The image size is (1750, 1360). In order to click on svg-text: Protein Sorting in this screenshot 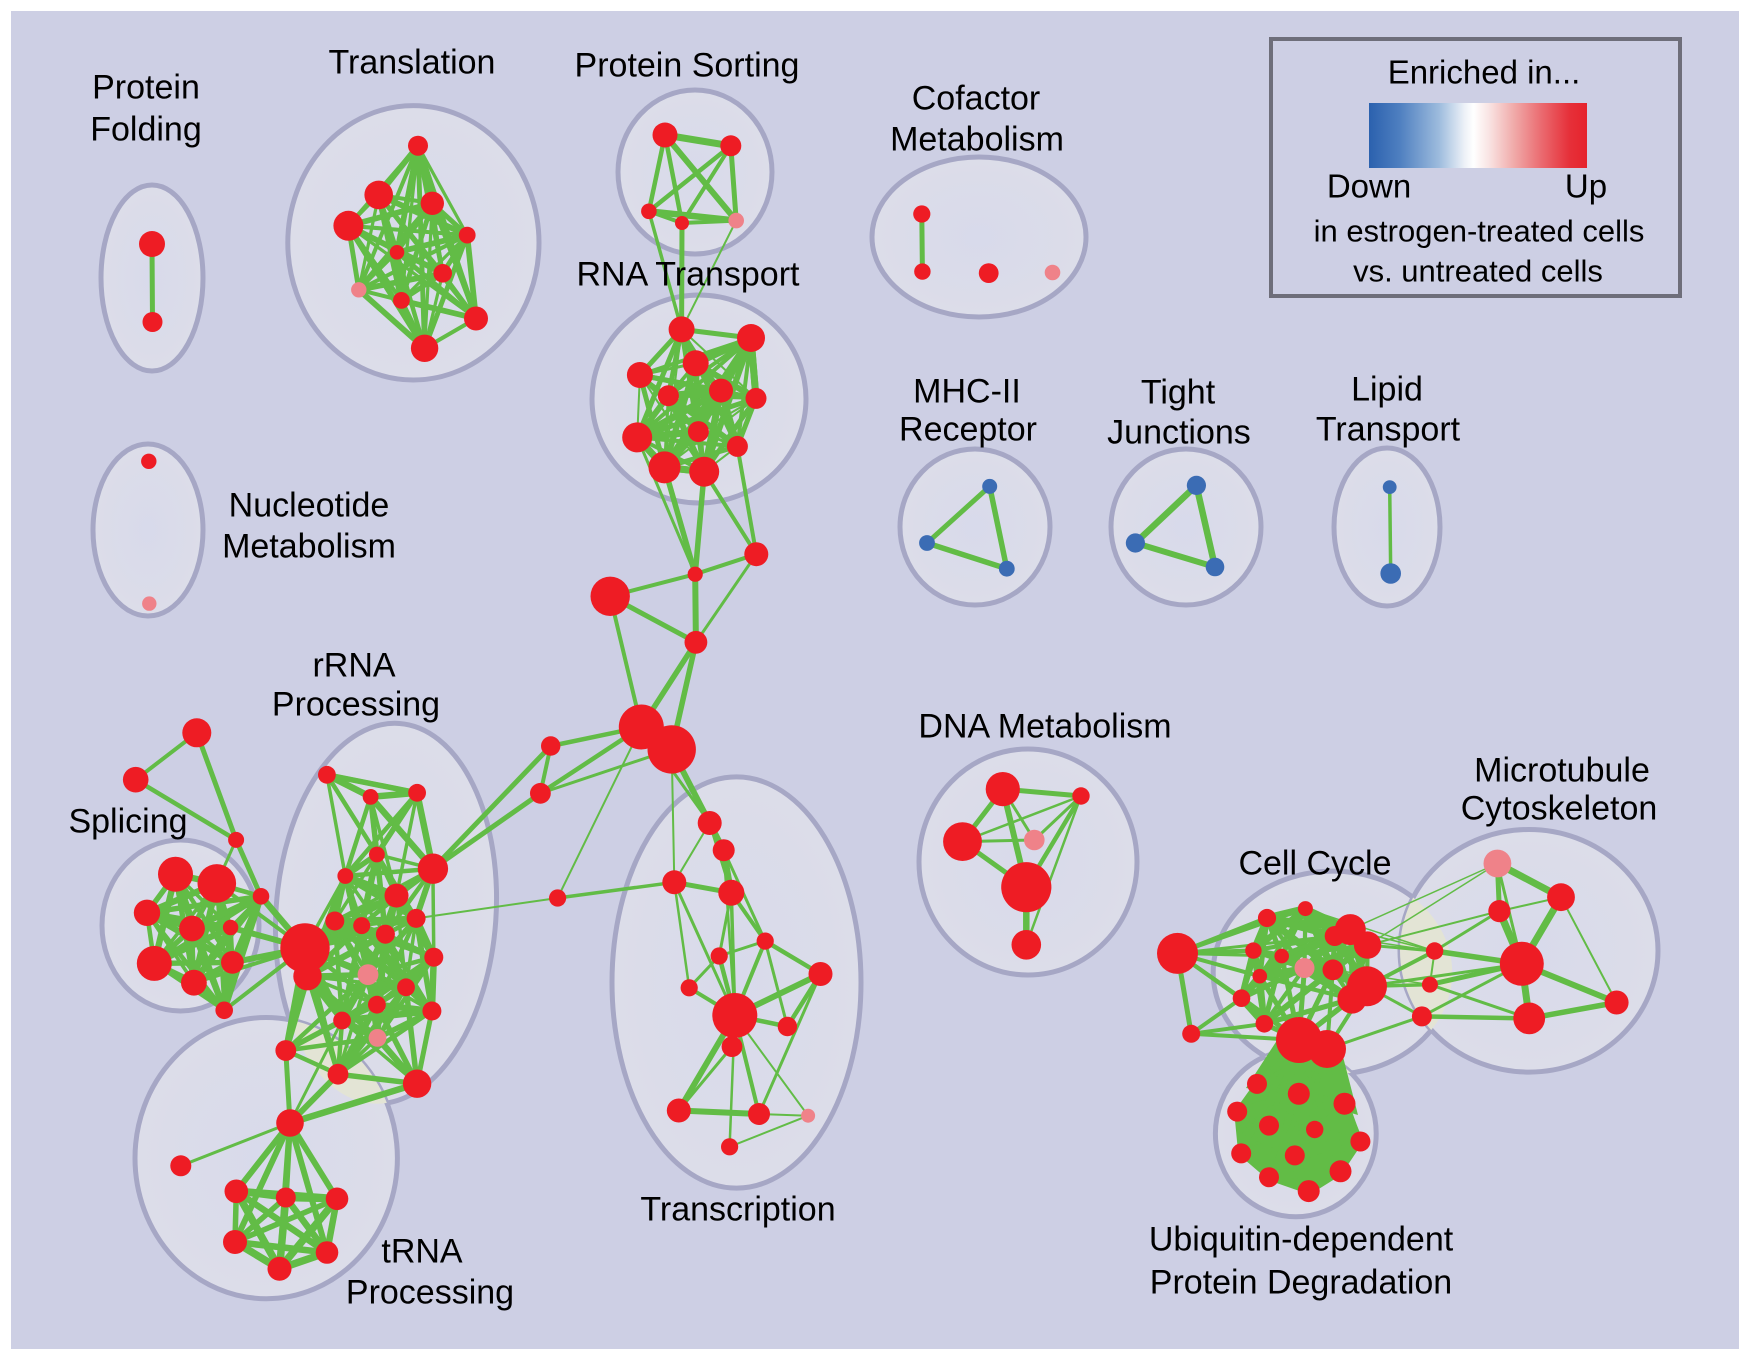, I will do `click(687, 66)`.